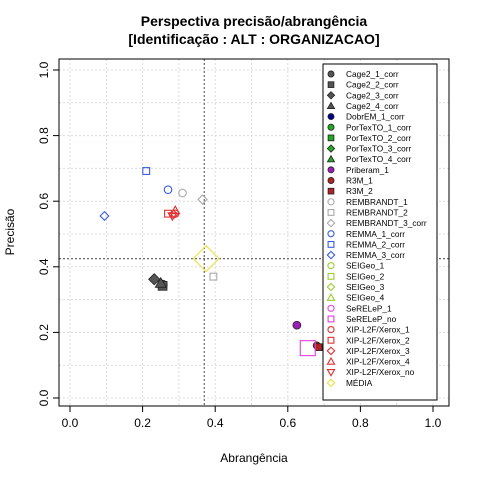 The width and height of the screenshot is (480, 480). Describe the element at coordinates (44, 332) in the screenshot. I see `y-tick-label: 0.2` at that location.